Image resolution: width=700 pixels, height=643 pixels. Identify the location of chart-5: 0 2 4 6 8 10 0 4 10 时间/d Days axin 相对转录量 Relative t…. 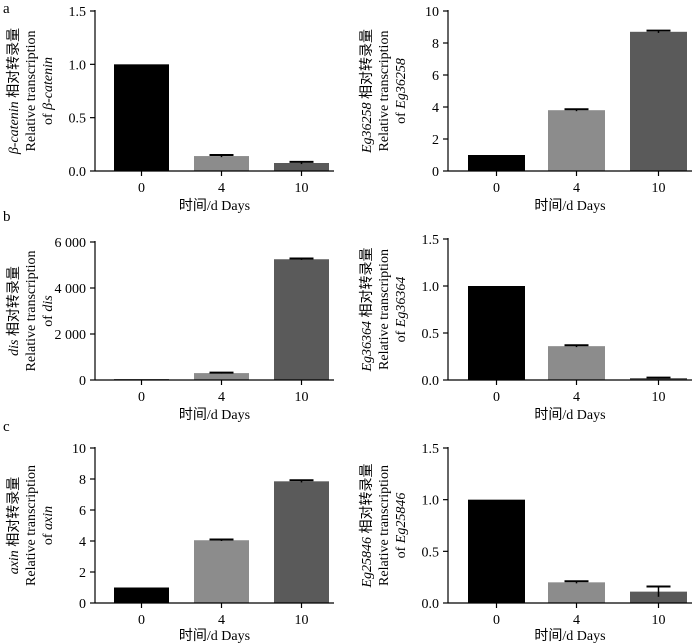
(170, 542).